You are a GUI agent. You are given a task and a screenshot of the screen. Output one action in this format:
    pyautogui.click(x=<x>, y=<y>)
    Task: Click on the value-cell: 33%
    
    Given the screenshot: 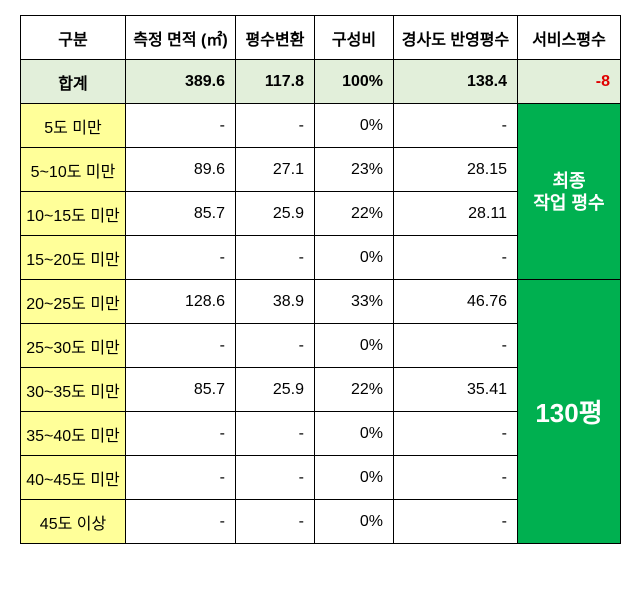 What is the action you would take?
    pyautogui.click(x=354, y=301)
    